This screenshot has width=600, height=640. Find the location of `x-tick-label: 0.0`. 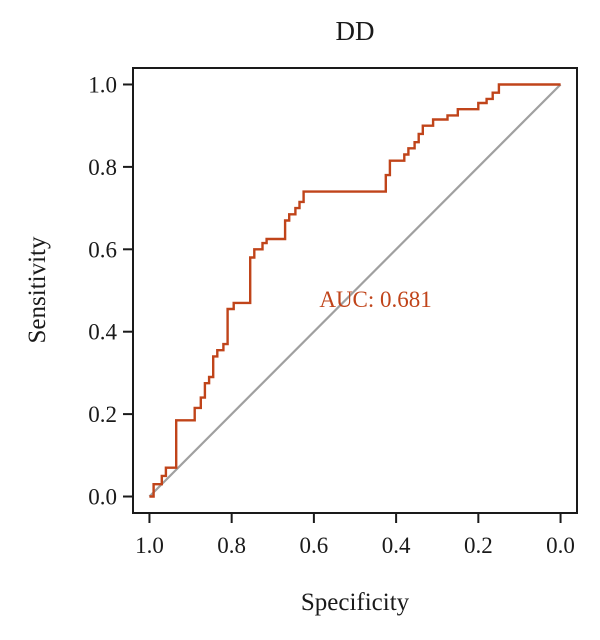

x-tick-label: 0.0 is located at coordinates (560, 545).